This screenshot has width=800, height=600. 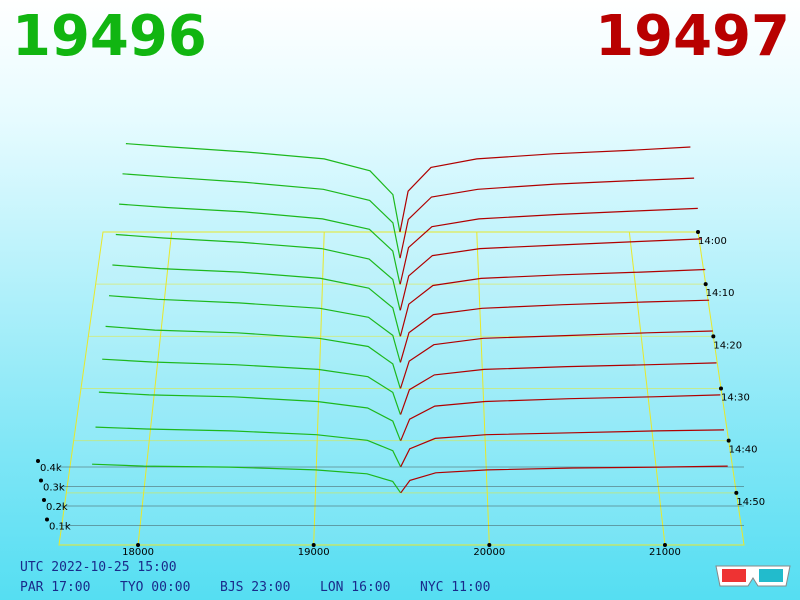 What do you see at coordinates (109, 36) in the screenshot?
I see `bid-price: 19496` at bounding box center [109, 36].